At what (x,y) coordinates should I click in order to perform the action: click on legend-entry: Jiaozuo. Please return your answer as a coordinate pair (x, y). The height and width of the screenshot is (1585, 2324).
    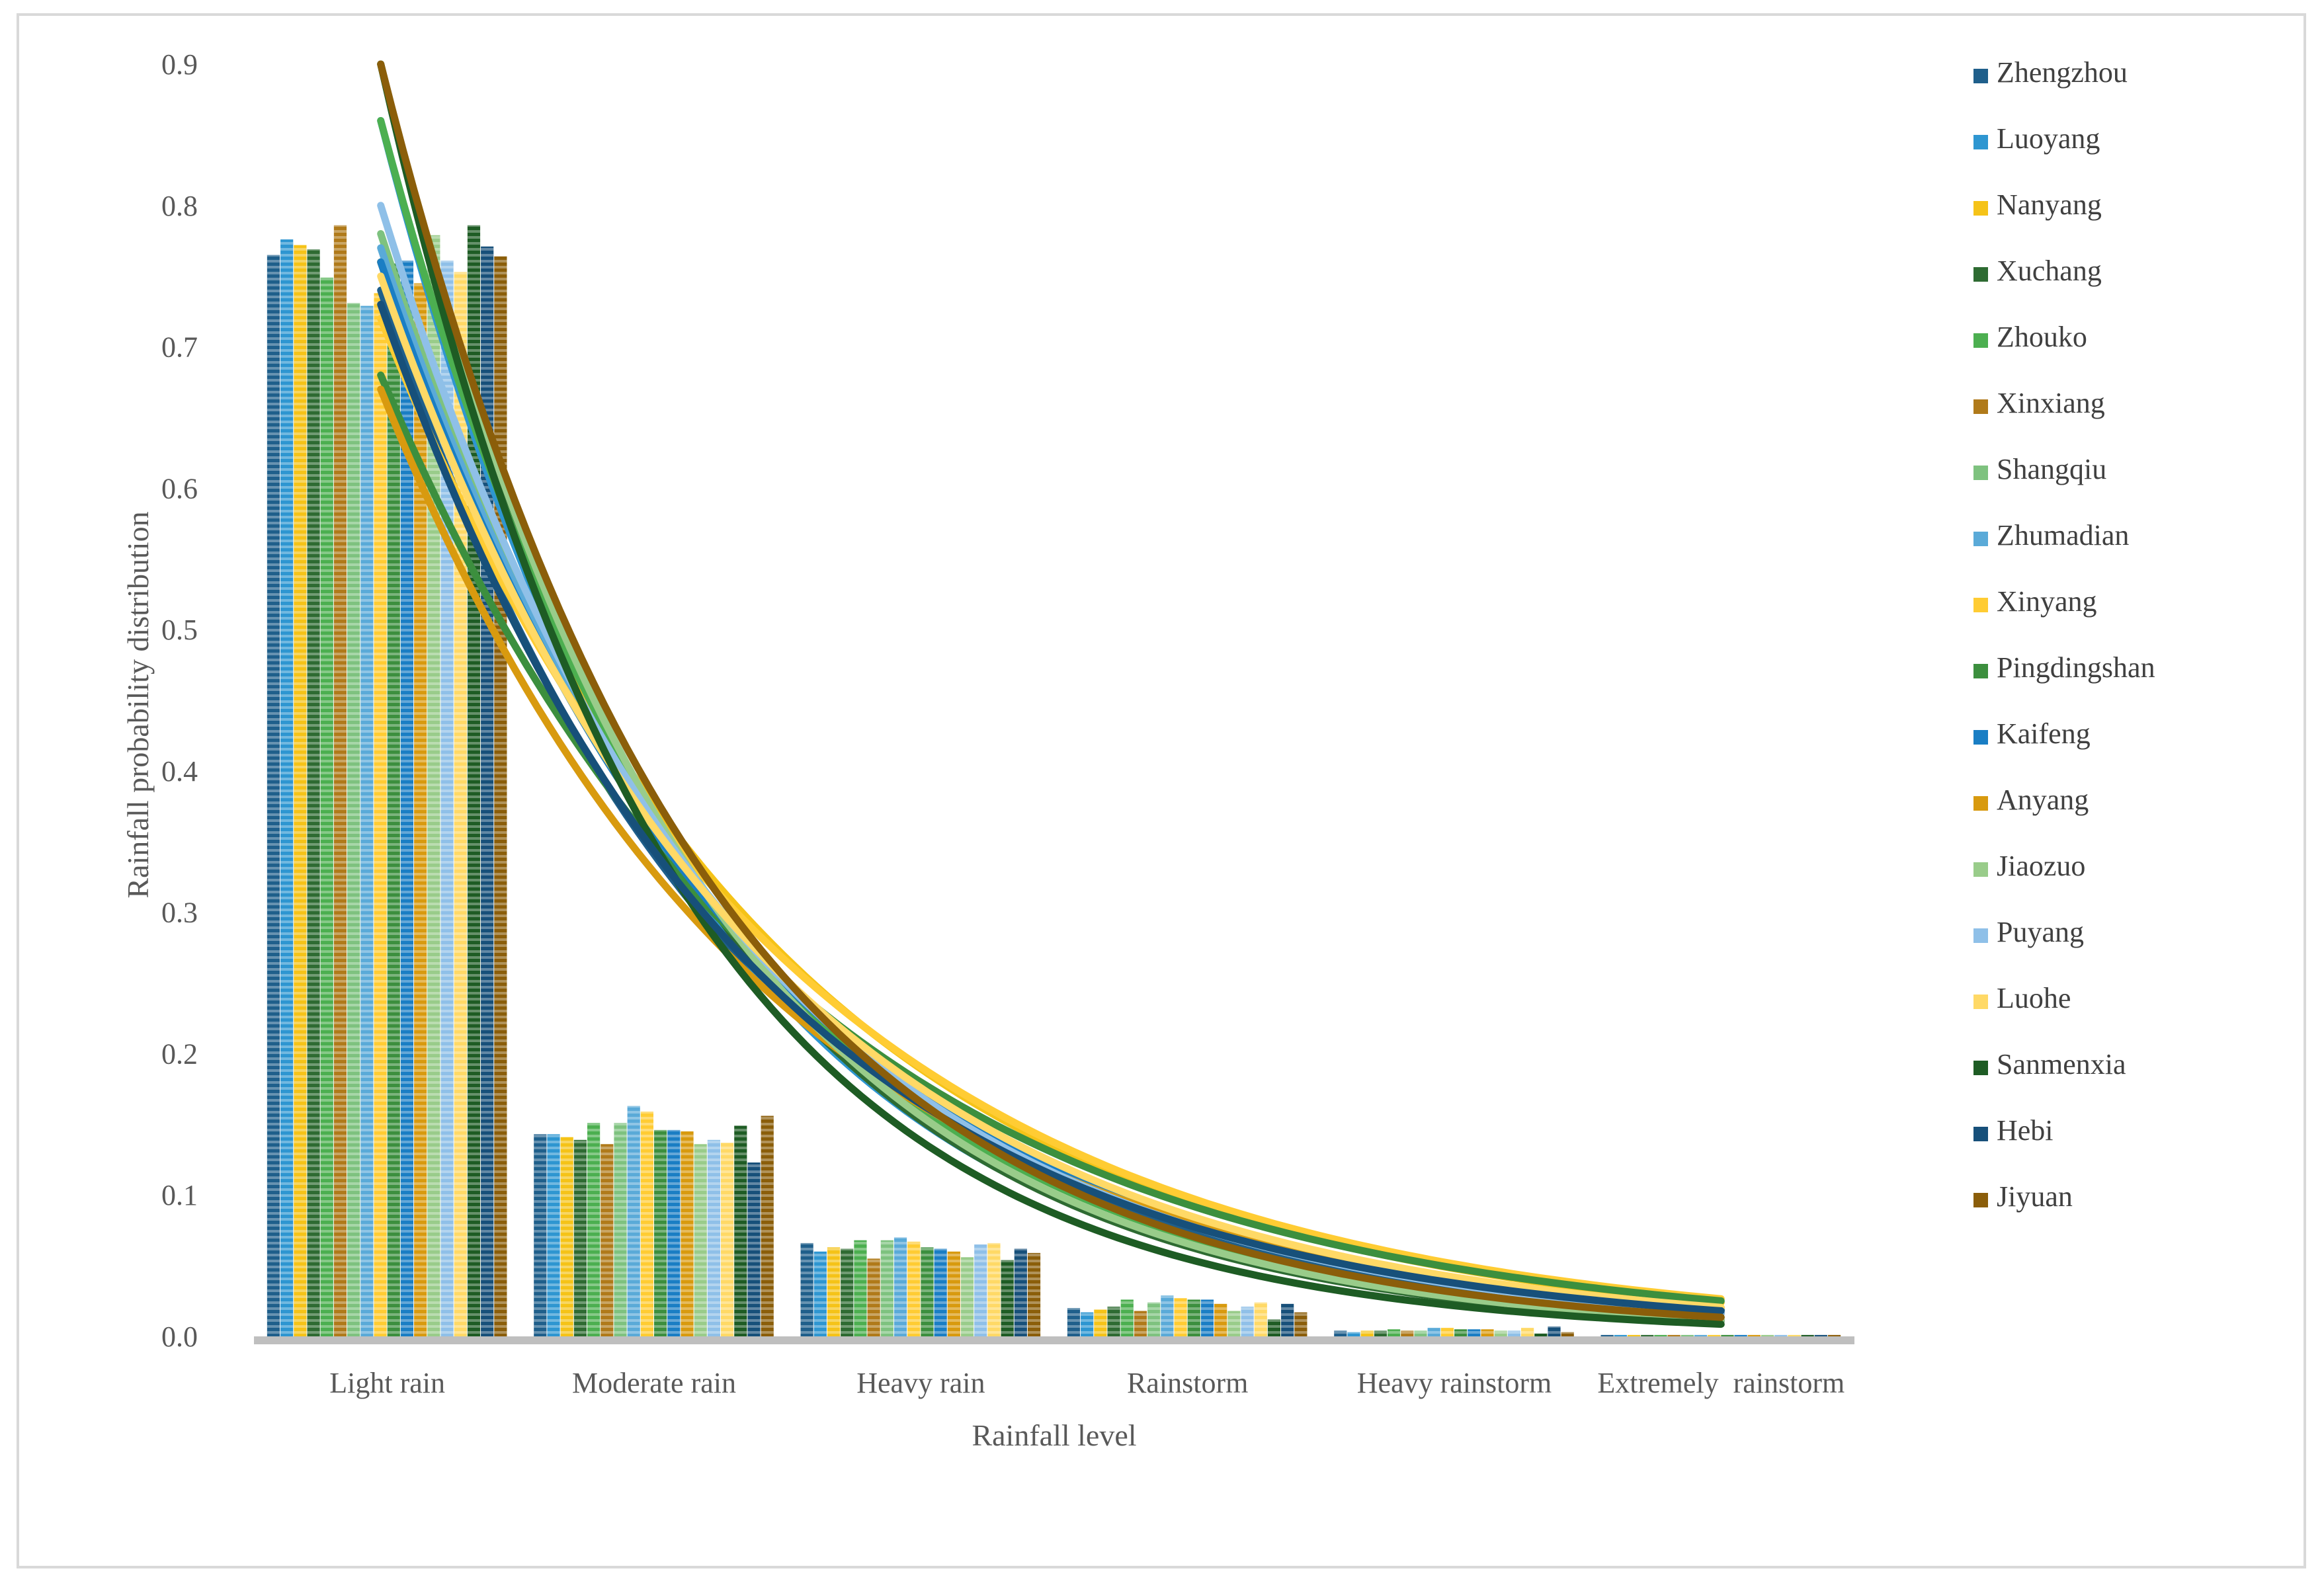
    Looking at the image, I should click on (2029, 866).